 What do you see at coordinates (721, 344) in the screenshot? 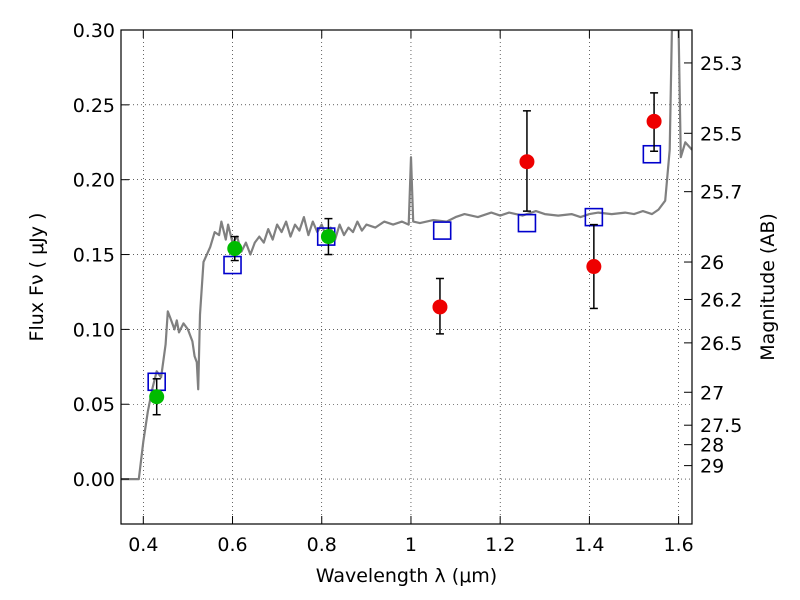
I see `right-tick-label: 26.5` at bounding box center [721, 344].